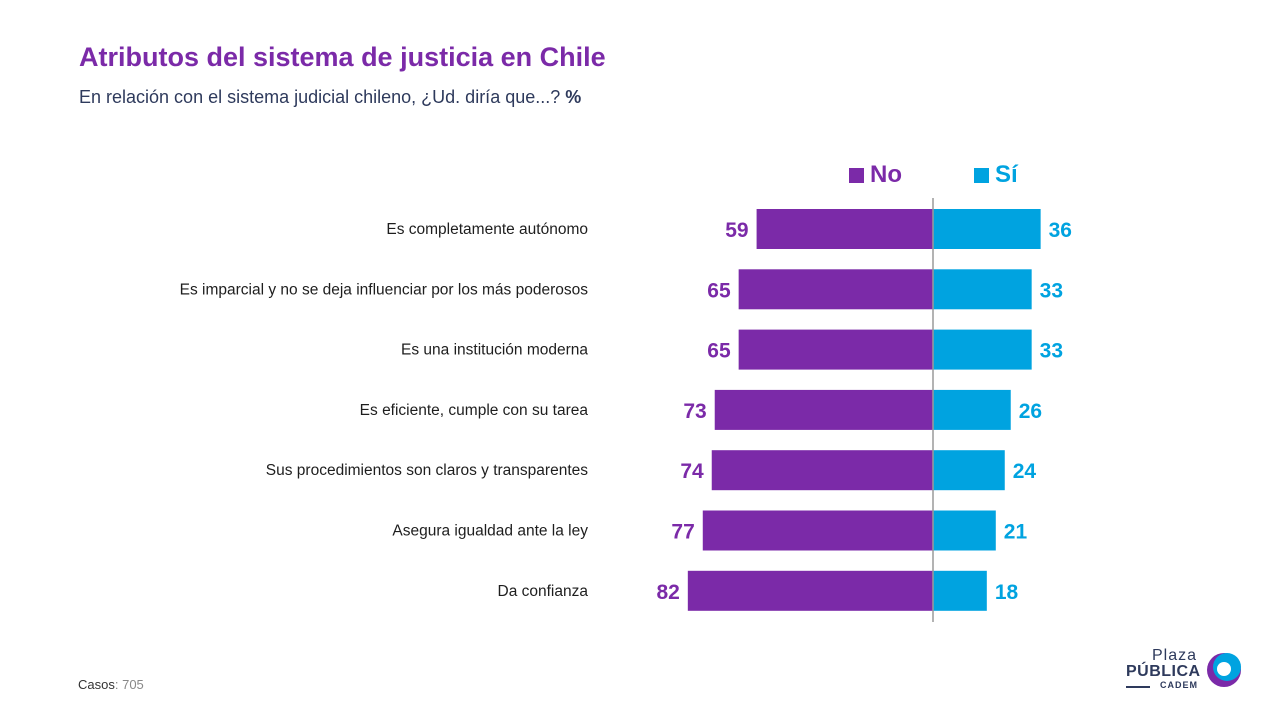  I want to click on cases-note: Casos: 705, so click(111, 684).